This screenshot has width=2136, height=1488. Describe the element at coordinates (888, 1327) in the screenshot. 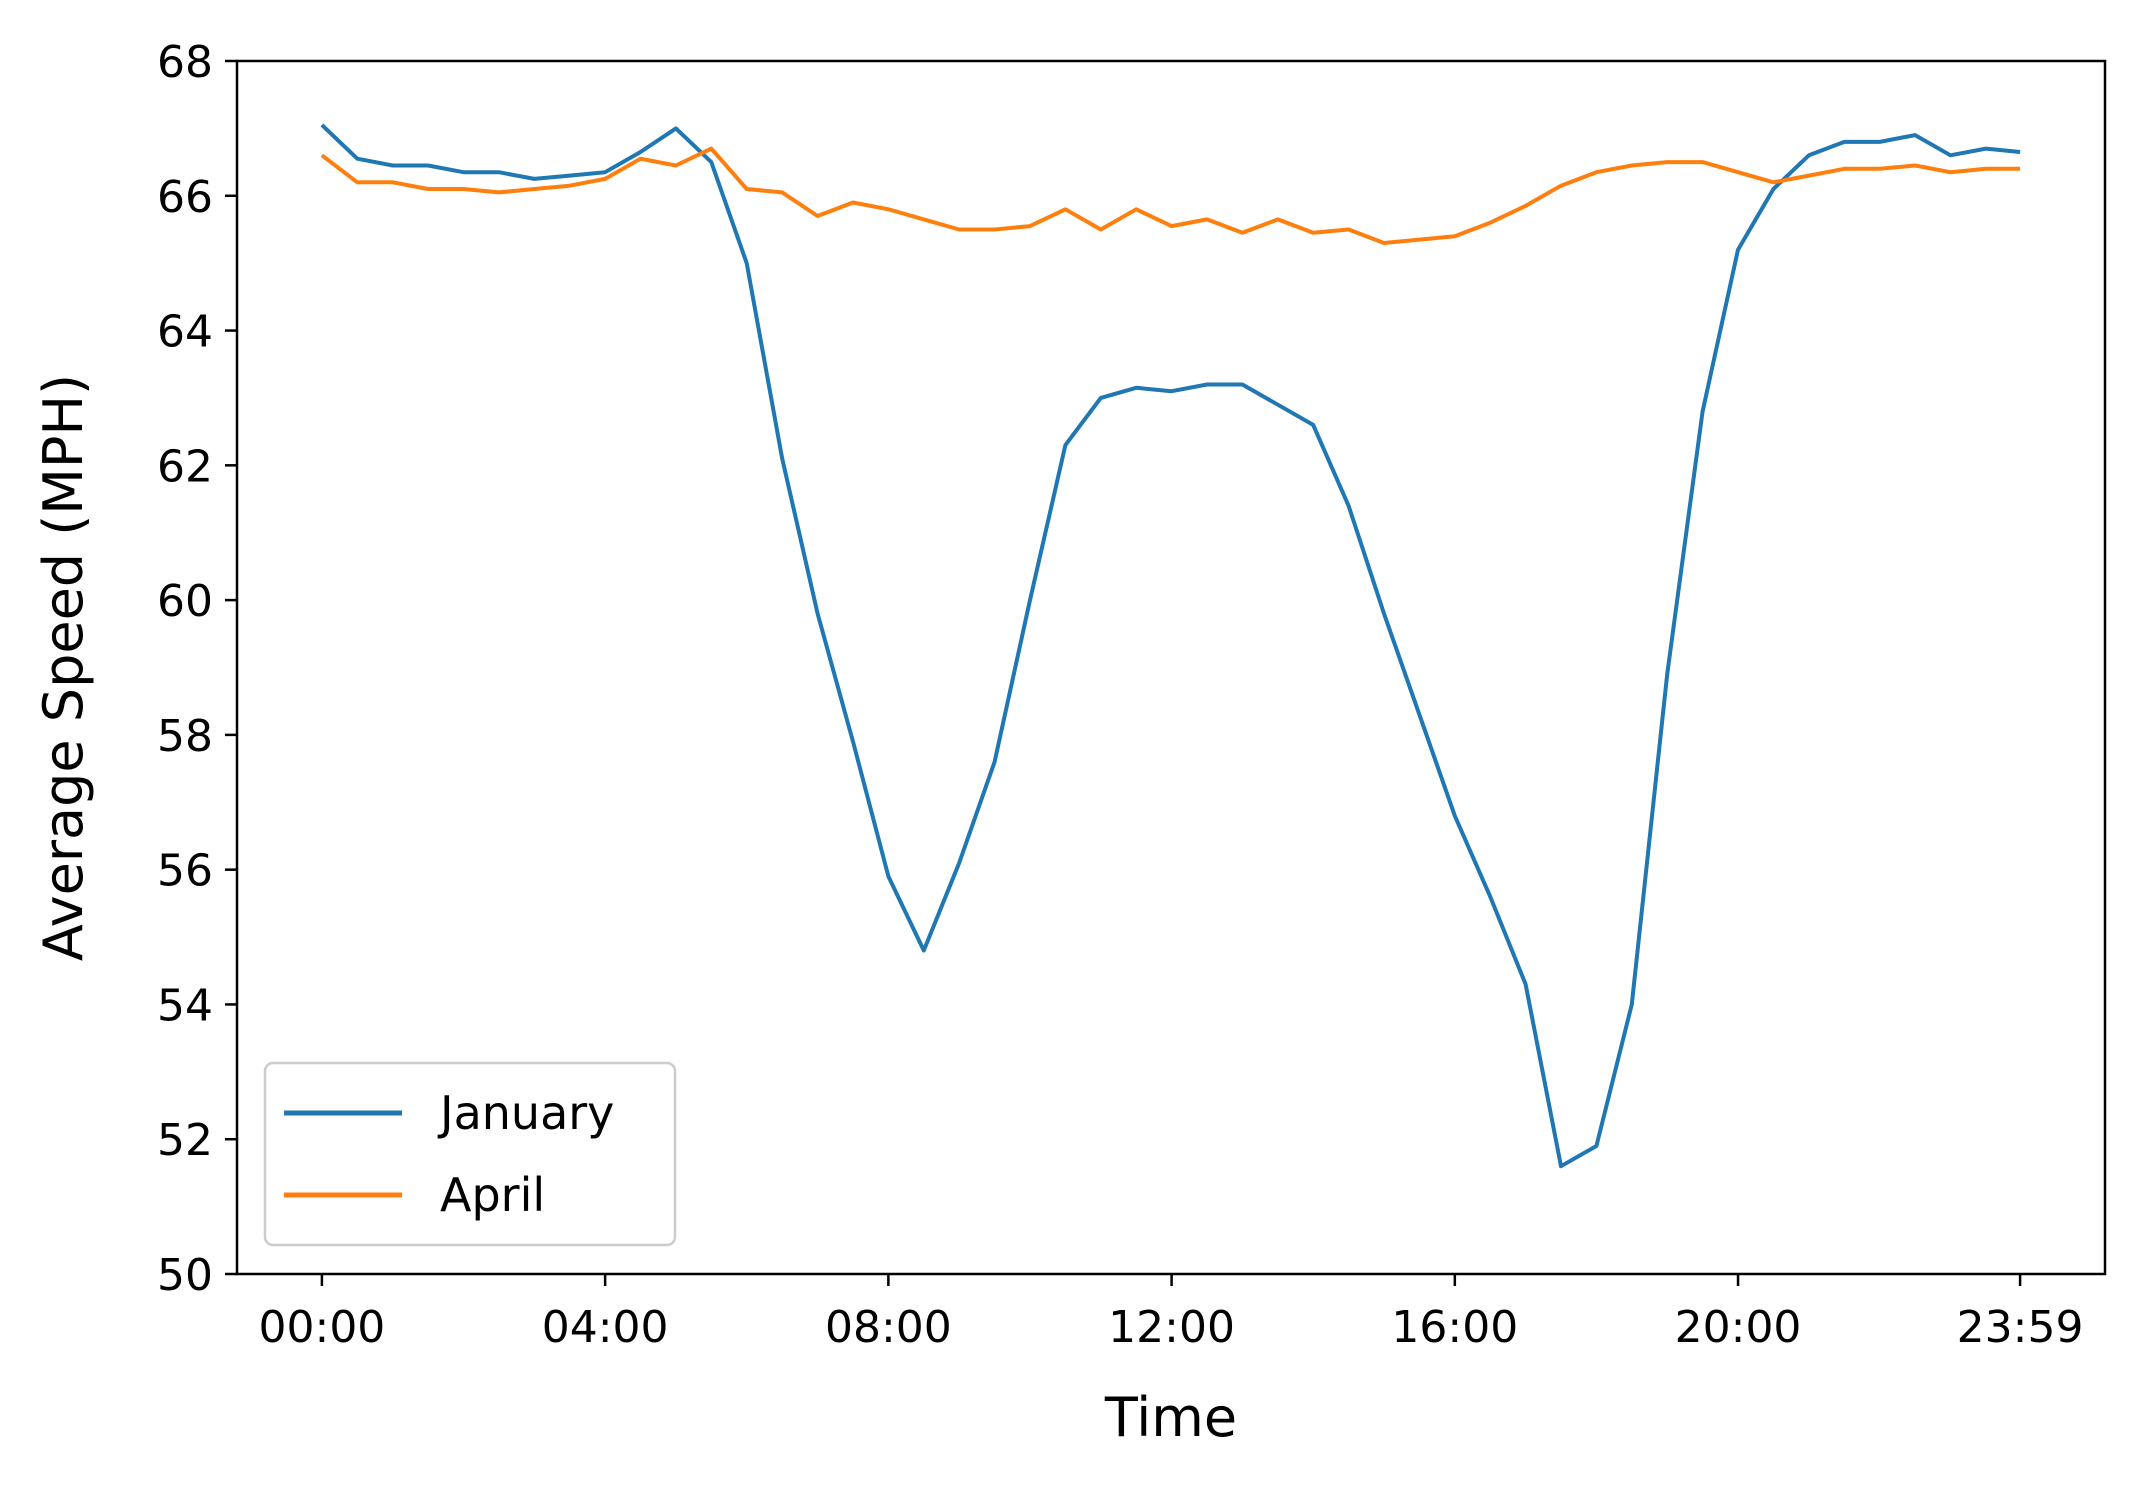

I see `x-tick-label: 08:00` at that location.